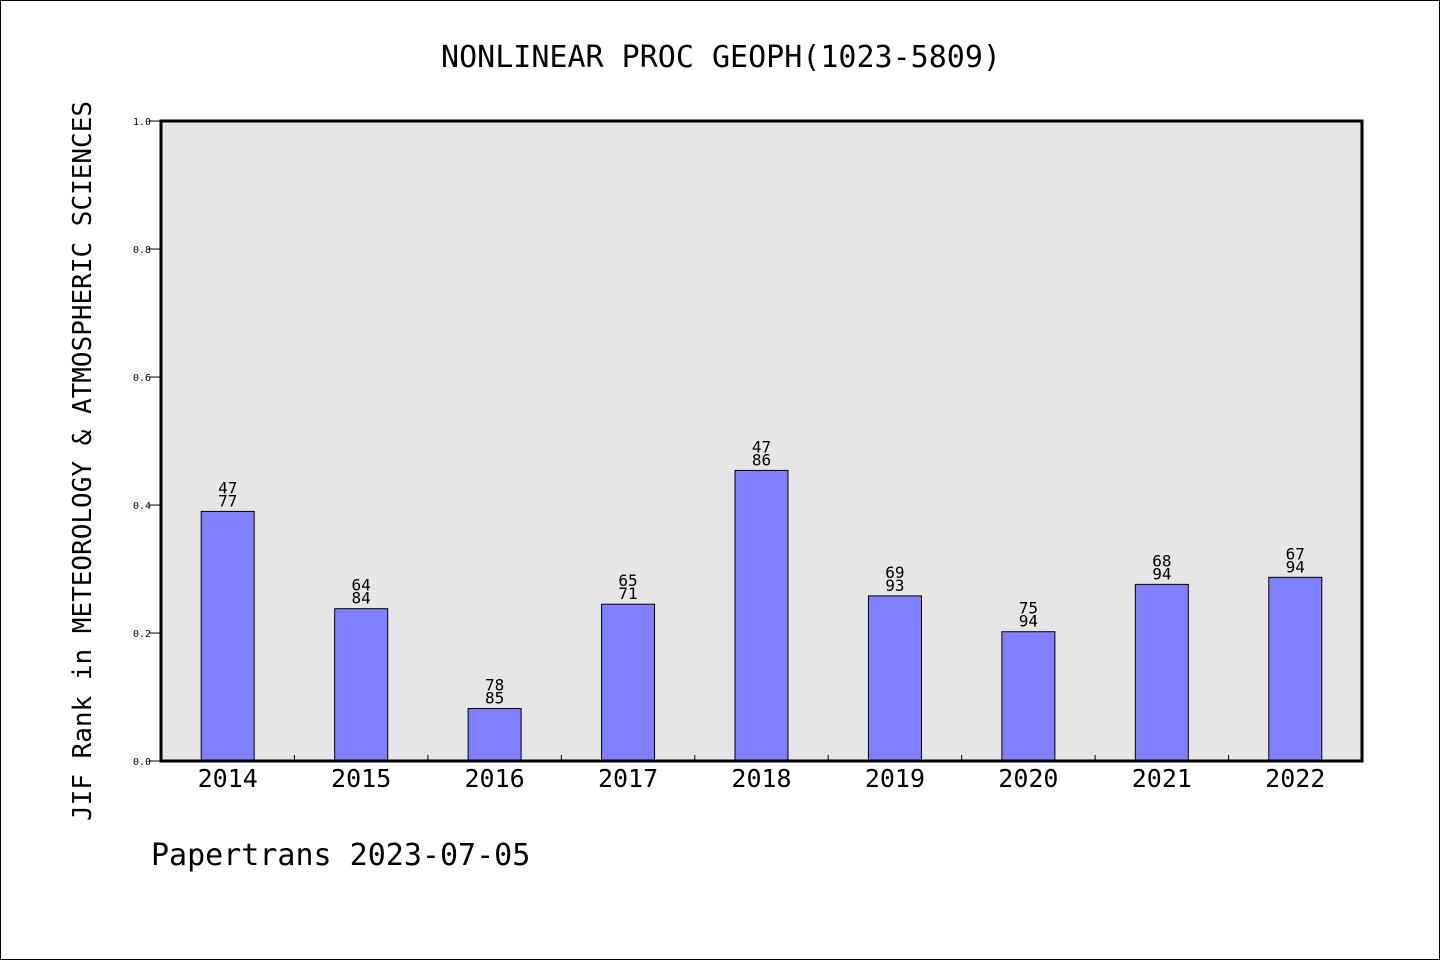 The width and height of the screenshot is (1440, 961). What do you see at coordinates (628, 778) in the screenshot?
I see `x-tick-label: 2017` at bounding box center [628, 778].